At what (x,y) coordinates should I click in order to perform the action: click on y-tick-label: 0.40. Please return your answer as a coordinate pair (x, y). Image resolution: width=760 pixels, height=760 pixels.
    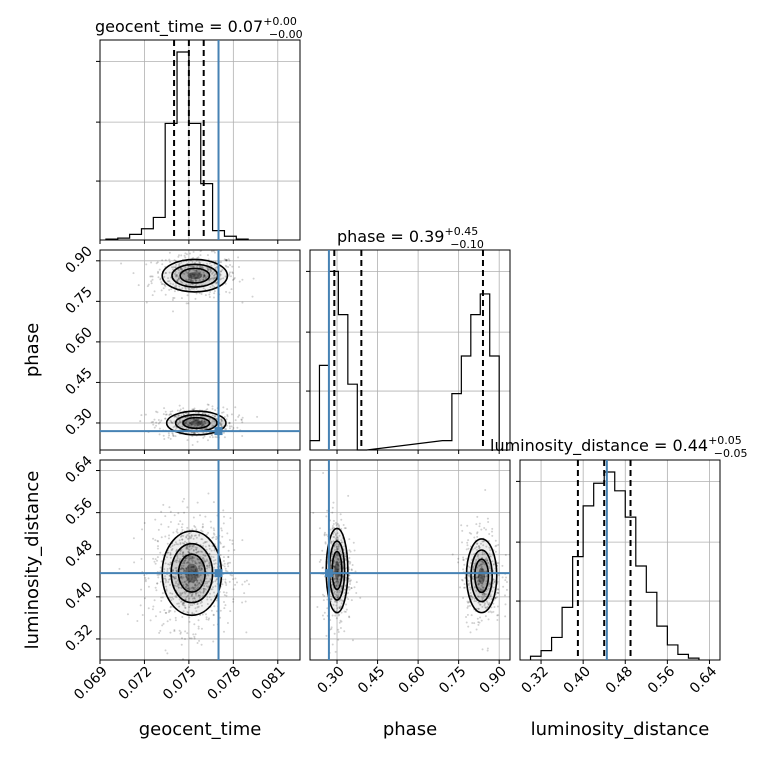
    Looking at the image, I should click on (78, 595).